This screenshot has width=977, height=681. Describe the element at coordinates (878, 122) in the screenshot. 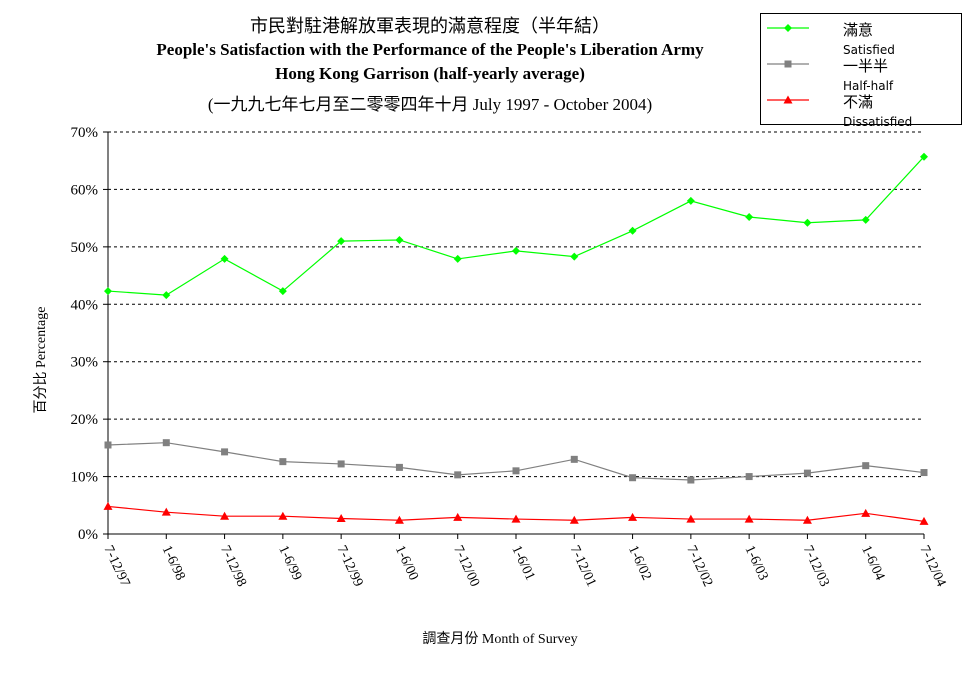

I see `legend-label-en: Dissatisfied` at that location.